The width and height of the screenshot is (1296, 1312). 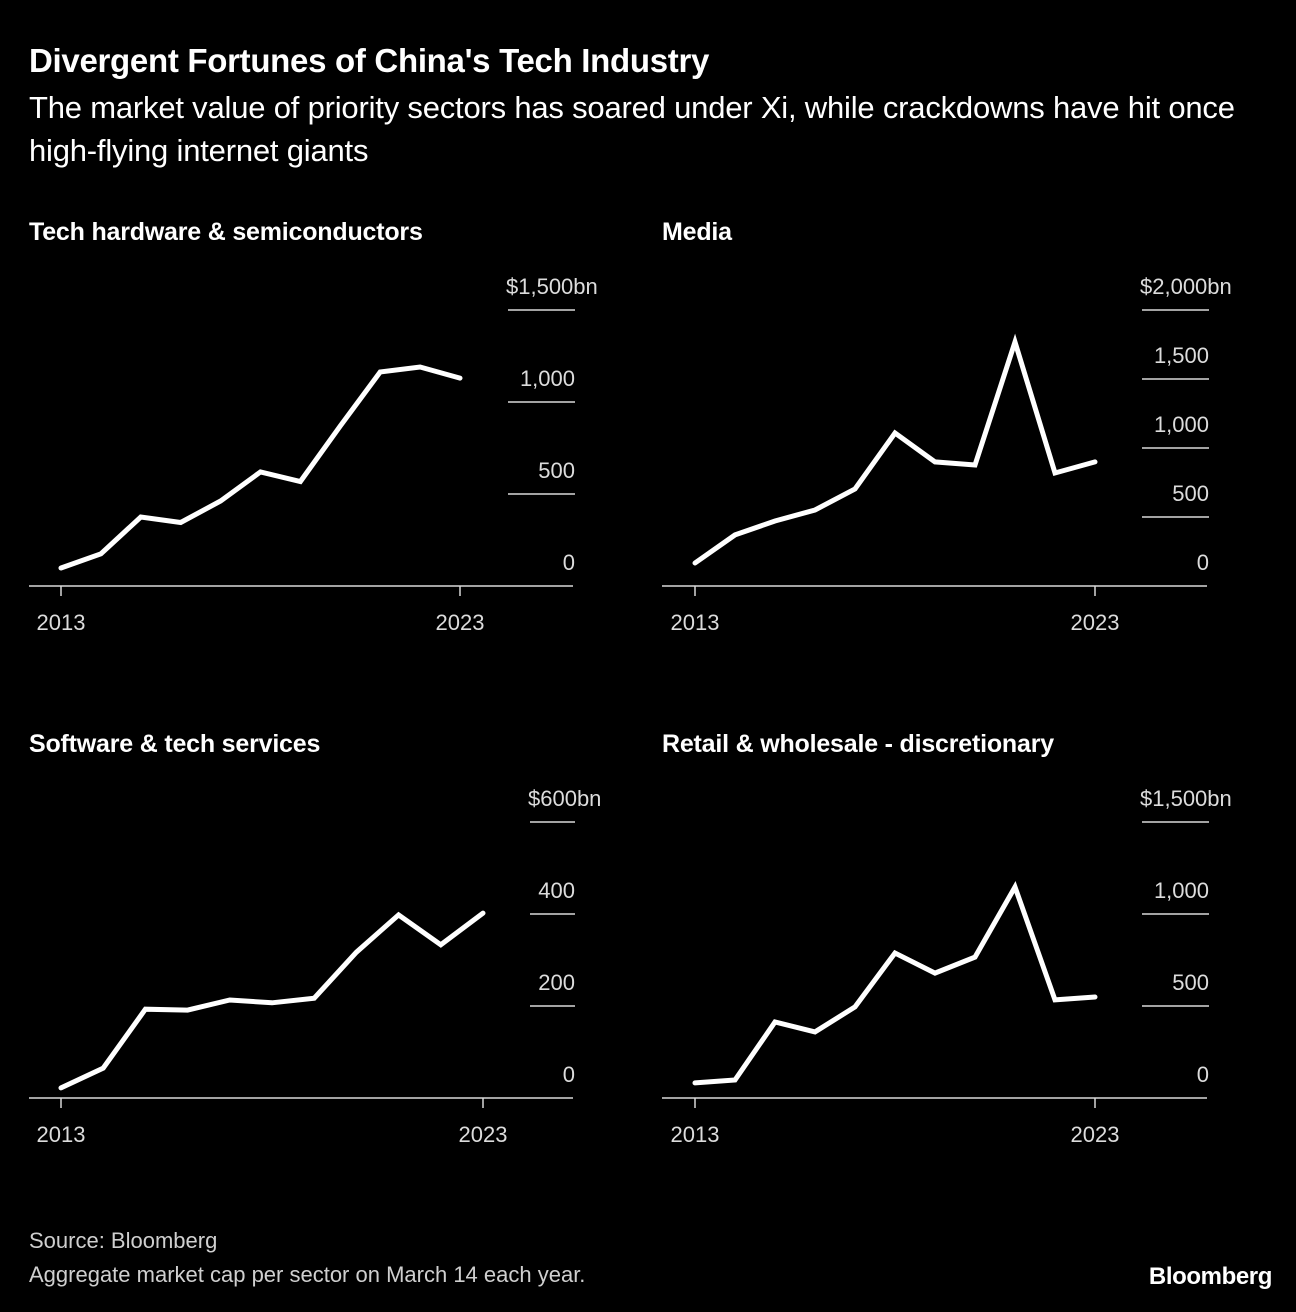 What do you see at coordinates (556, 982) in the screenshot?
I see `y-tick-label: 200` at bounding box center [556, 982].